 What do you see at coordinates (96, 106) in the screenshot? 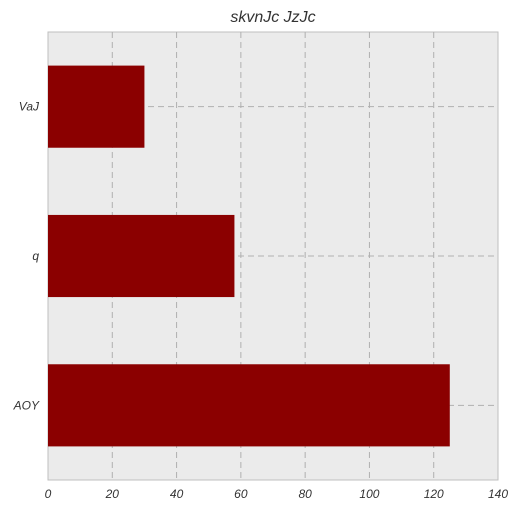
I see `bar-VaJ` at bounding box center [96, 106].